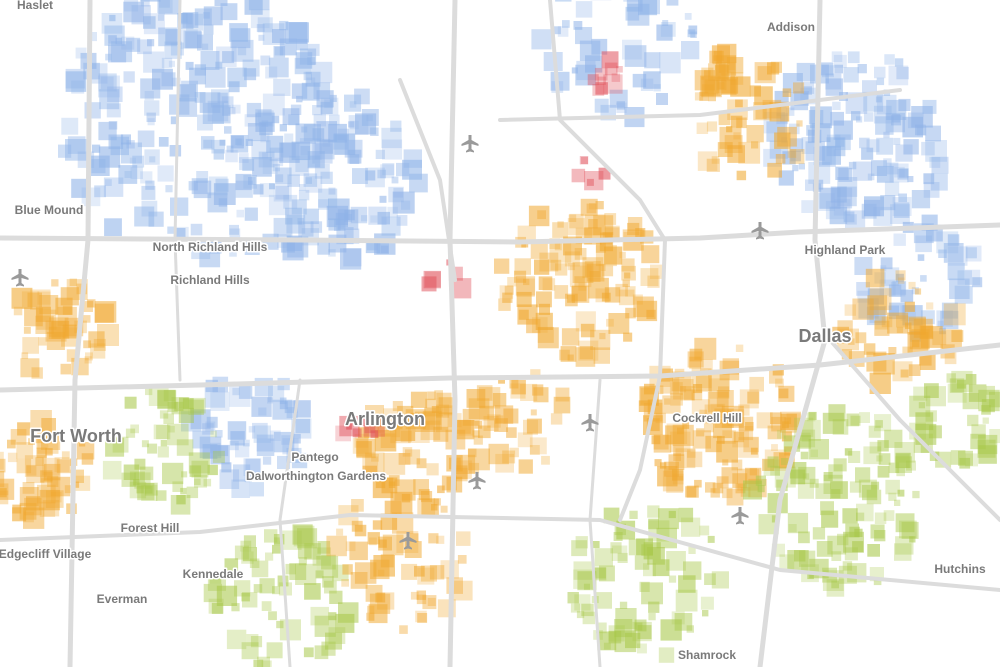 The image size is (1000, 667). I want to click on road, so click(500, 552).